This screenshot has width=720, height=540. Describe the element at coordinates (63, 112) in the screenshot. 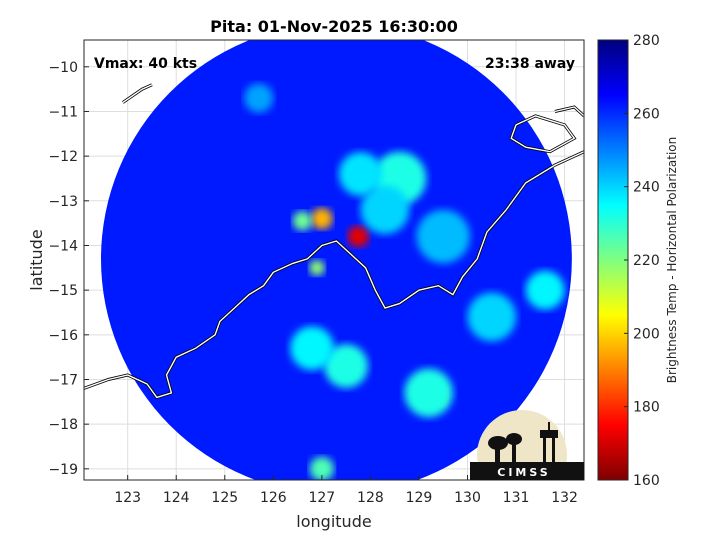

I see `y-tick-label: −11` at that location.